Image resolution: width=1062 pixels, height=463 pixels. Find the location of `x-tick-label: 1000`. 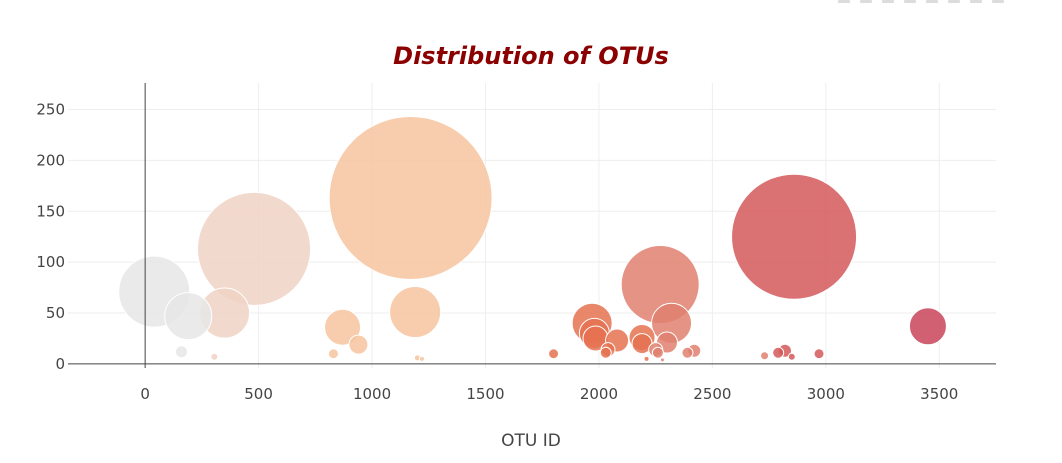

x-tick-label: 1000 is located at coordinates (372, 394).